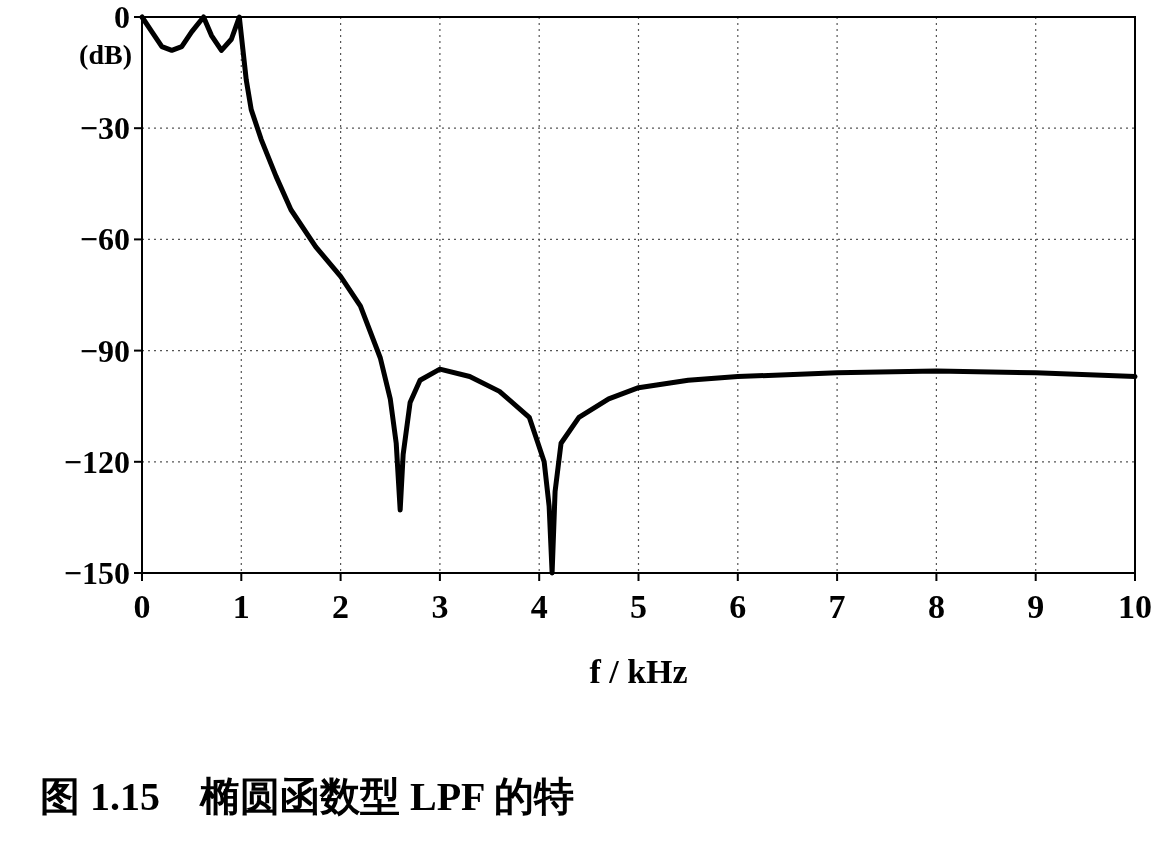 The width and height of the screenshot is (1158, 858). Describe the element at coordinates (104, 350) in the screenshot. I see `y-tick-label: −90` at that location.